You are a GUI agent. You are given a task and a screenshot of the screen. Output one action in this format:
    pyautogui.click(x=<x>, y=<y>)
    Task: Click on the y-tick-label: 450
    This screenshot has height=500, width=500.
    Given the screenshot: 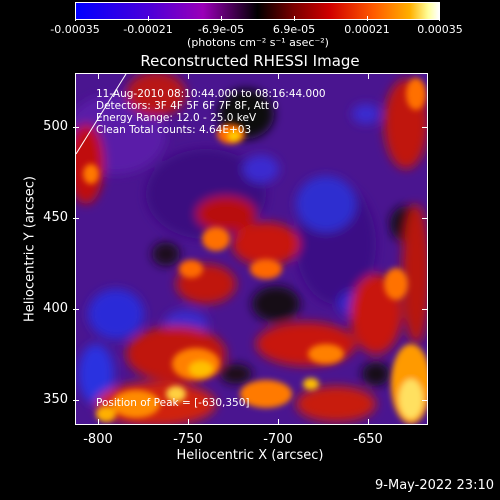 What is the action you would take?
    pyautogui.click(x=55, y=217)
    